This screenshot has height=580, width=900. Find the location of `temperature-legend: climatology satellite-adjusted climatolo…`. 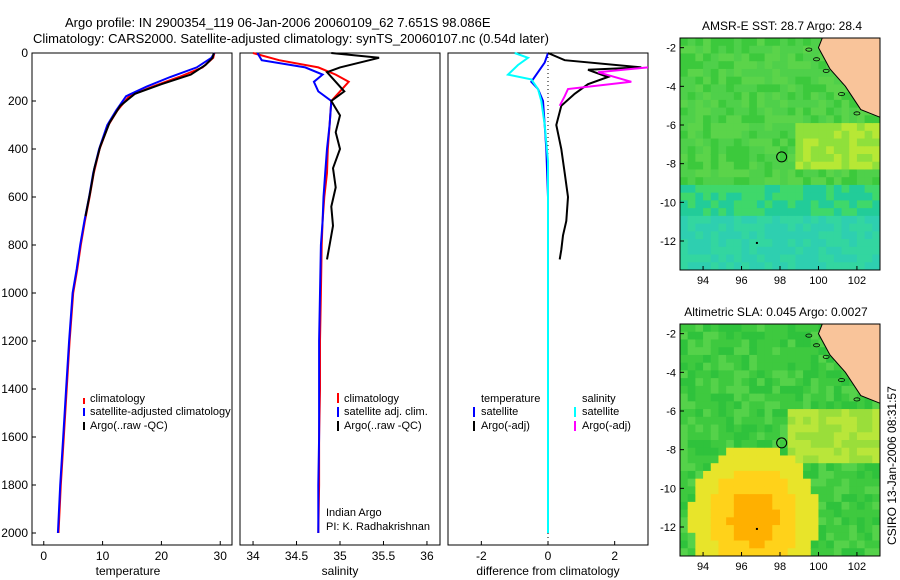

temperature-legend: climatology satellite-adjusted climatolo… is located at coordinates (157, 412).